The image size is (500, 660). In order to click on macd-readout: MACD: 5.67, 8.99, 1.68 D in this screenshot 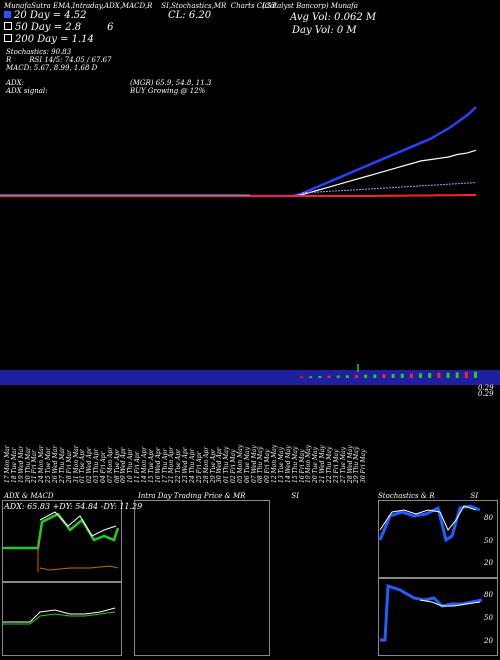, I will do `click(52, 68)`.